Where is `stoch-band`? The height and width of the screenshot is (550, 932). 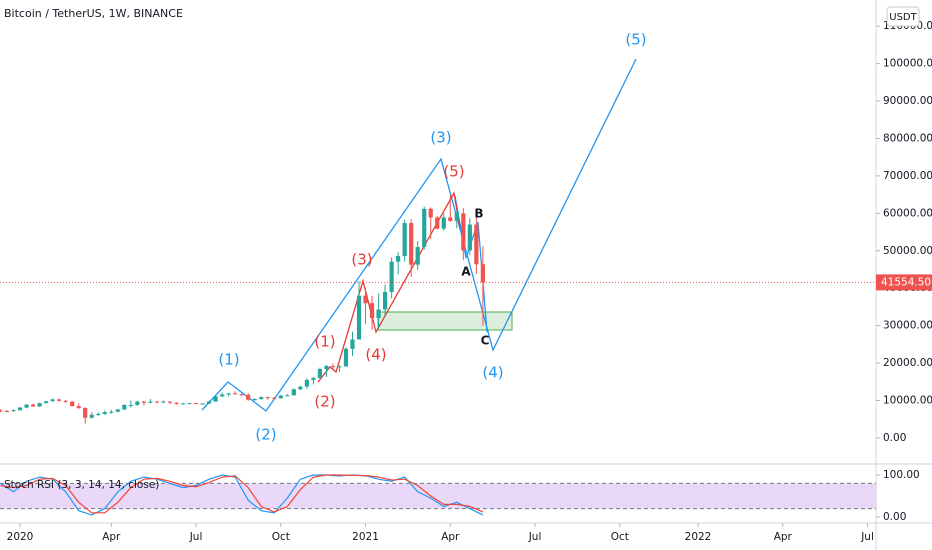
stoch-band is located at coordinates (438, 496).